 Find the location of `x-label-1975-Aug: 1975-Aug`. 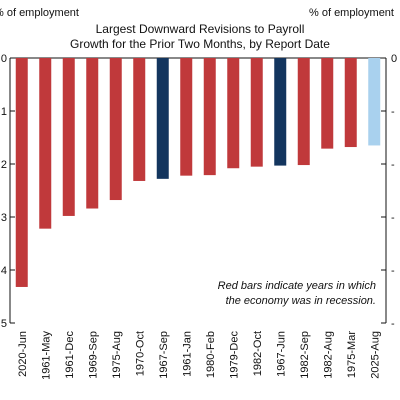

x-label-1975-Aug: 1975-Aug is located at coordinates (117, 355).